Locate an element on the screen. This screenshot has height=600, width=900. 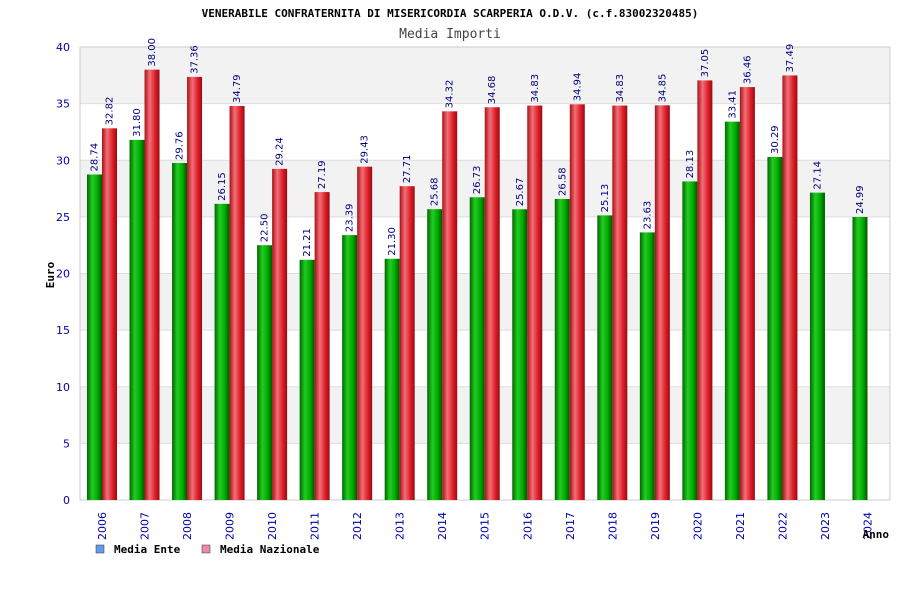
x-tick-label: 2013 is located at coordinates (400, 526).